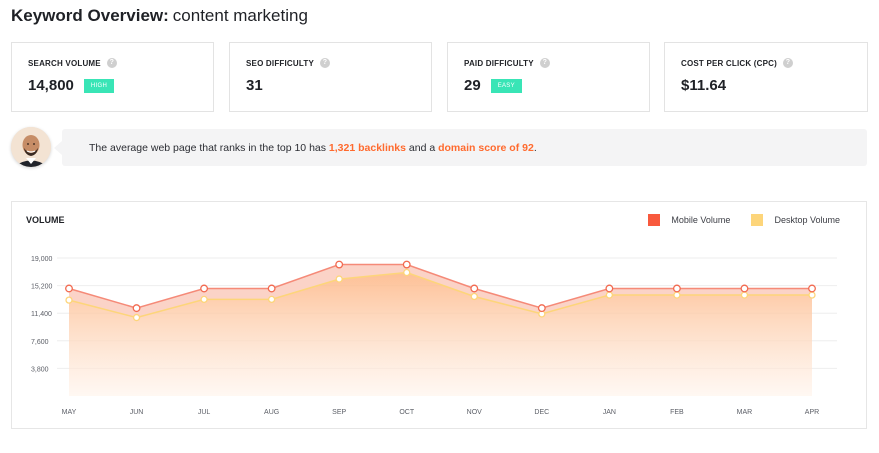  I want to click on seo-difficulty-card: SEO DIFFICULTY ? 31, so click(330, 77).